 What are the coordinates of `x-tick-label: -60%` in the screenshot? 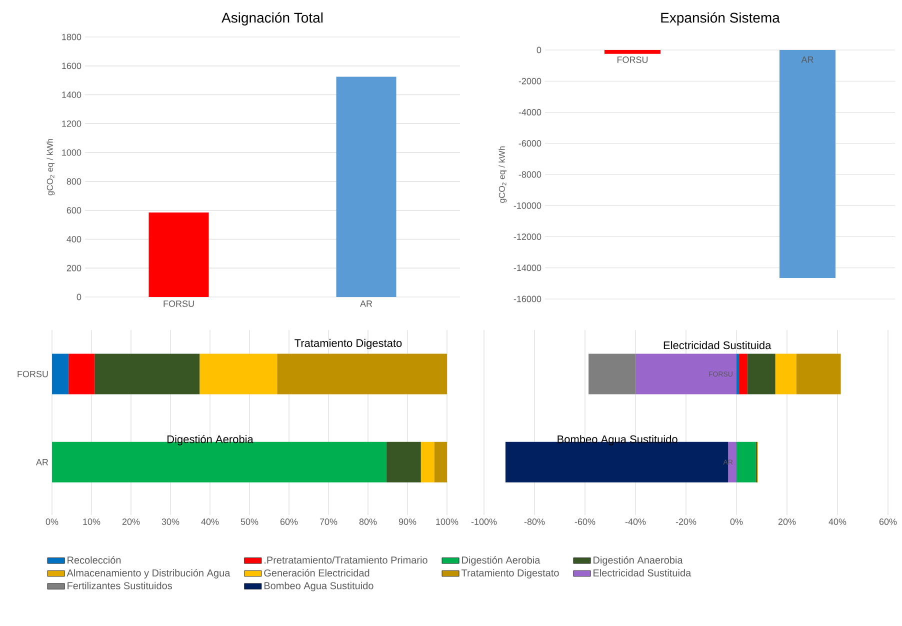 It's located at (585, 521).